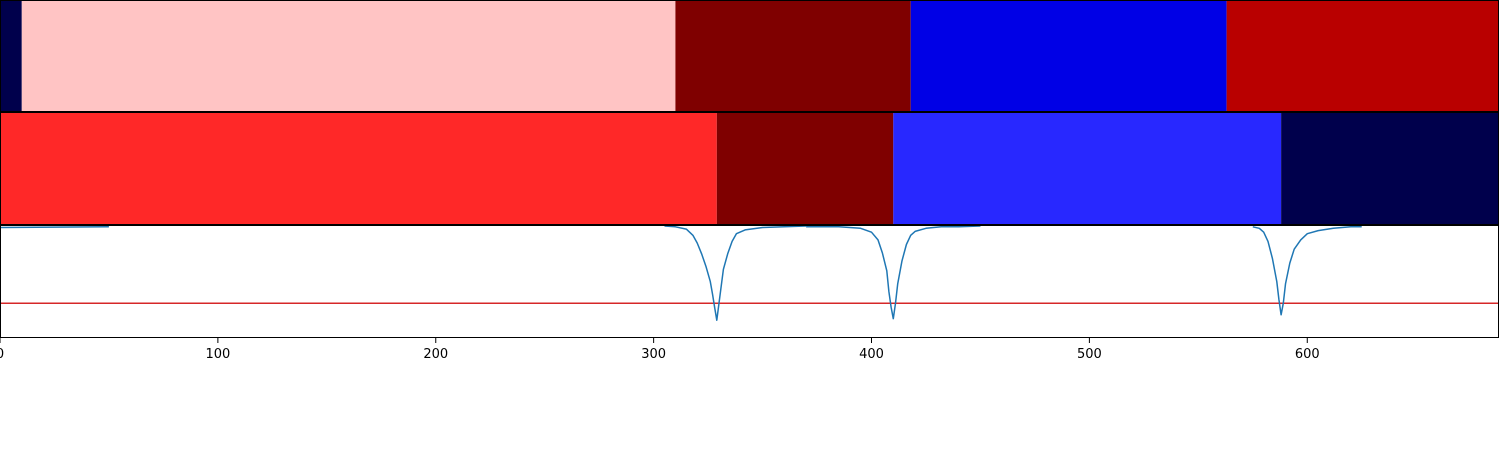 The height and width of the screenshot is (450, 1500). What do you see at coordinates (871, 354) in the screenshot?
I see `x-tick-label: 400` at bounding box center [871, 354].